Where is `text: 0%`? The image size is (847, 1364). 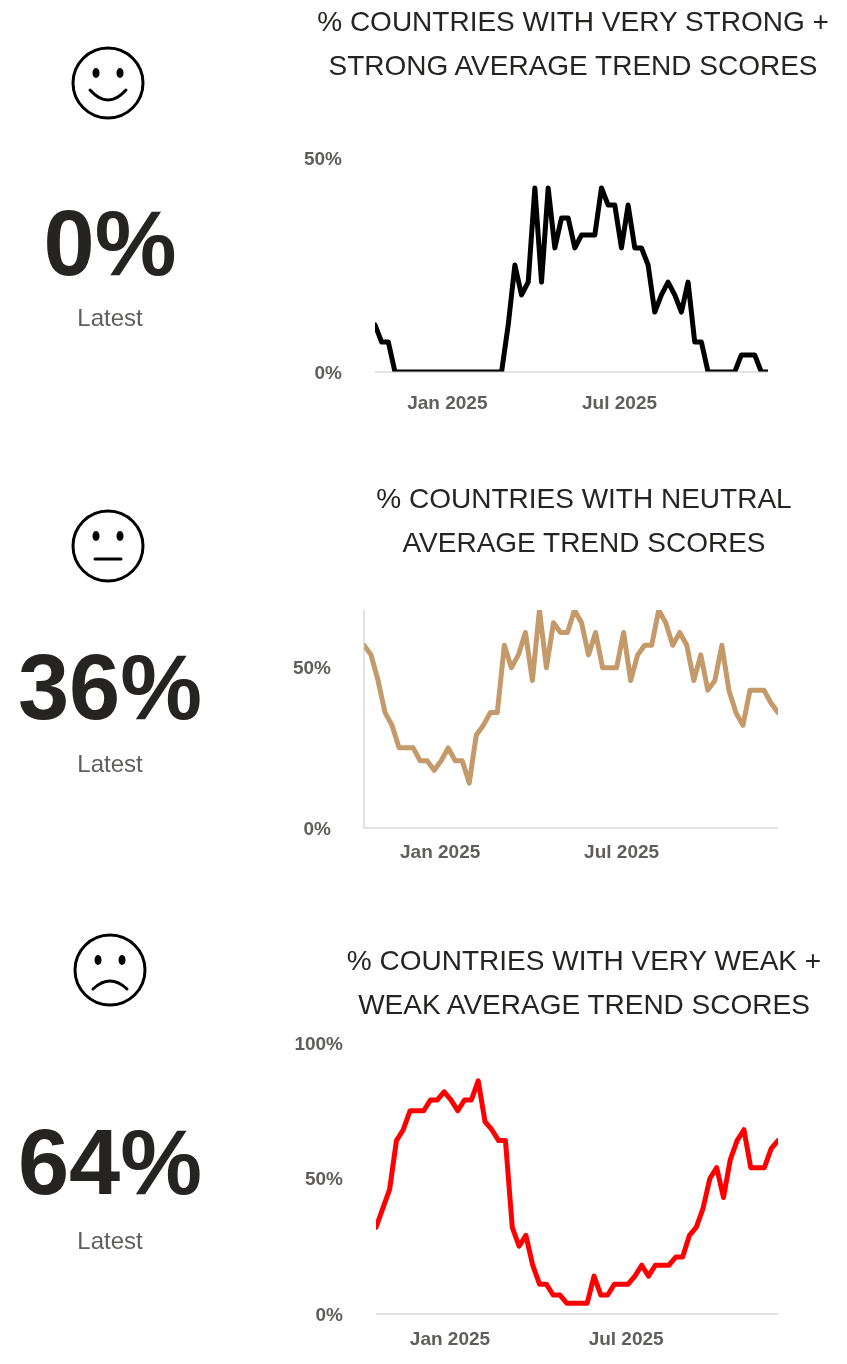 text: 0% is located at coordinates (110, 243).